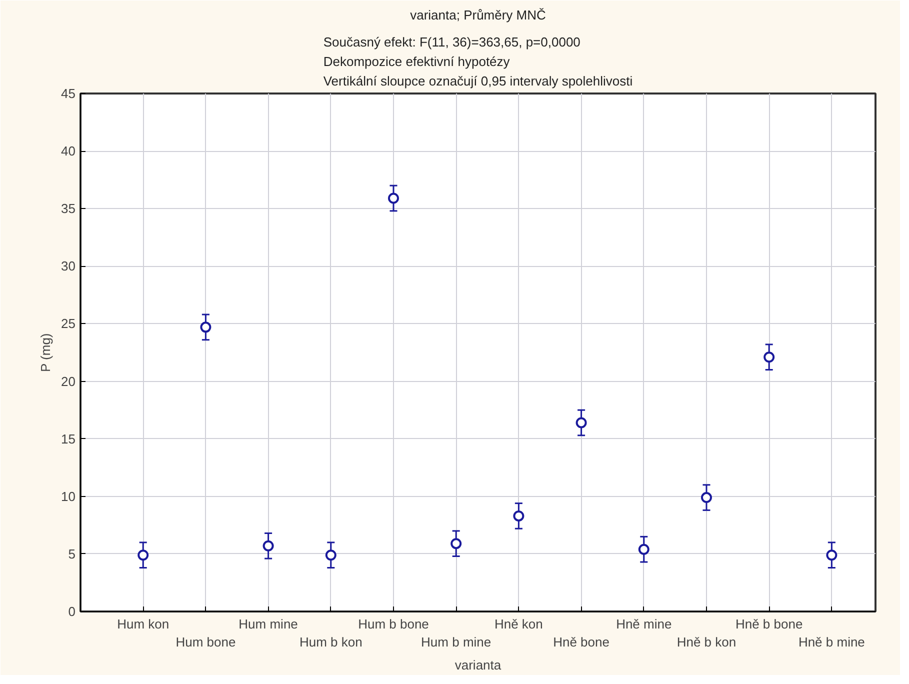 The image size is (909, 684). Describe the element at coordinates (330, 642) in the screenshot. I see `x-tick-label: Hum b kon` at that location.